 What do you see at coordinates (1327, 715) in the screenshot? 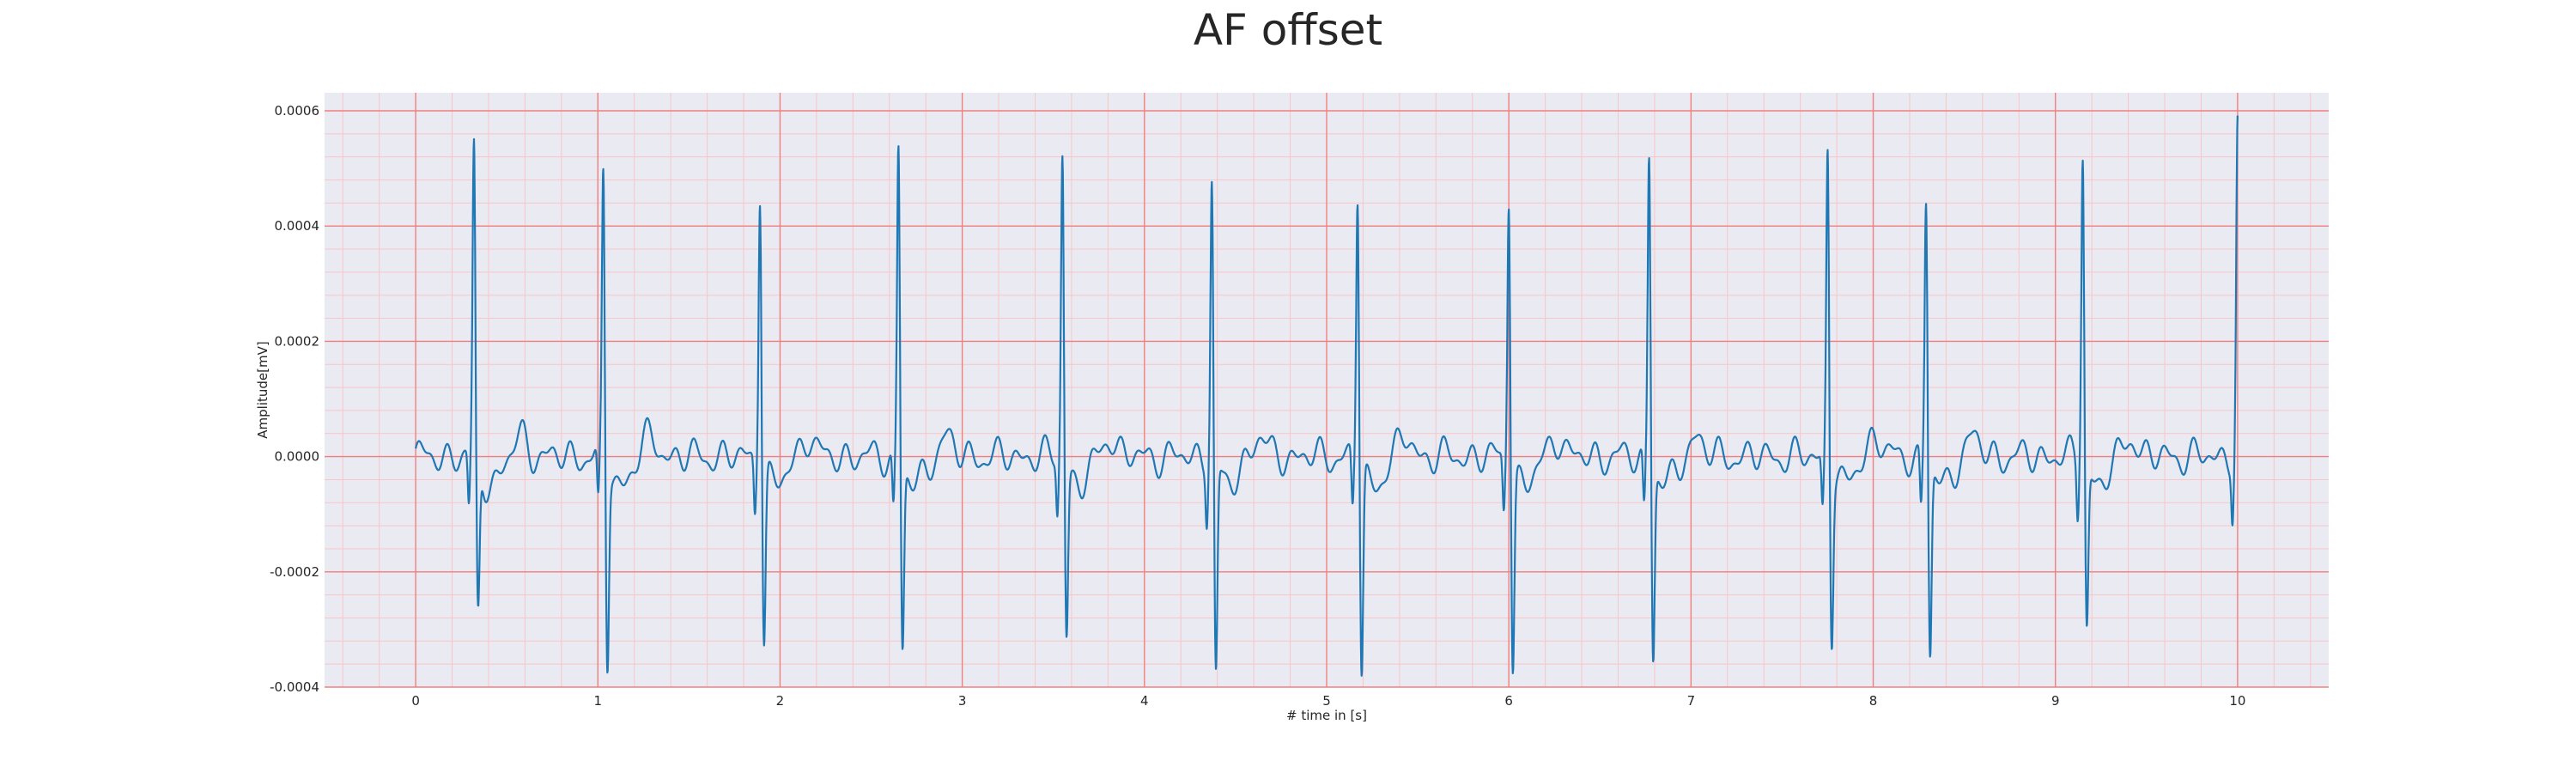
I see `x-axis-label: # time in [s]` at bounding box center [1327, 715].